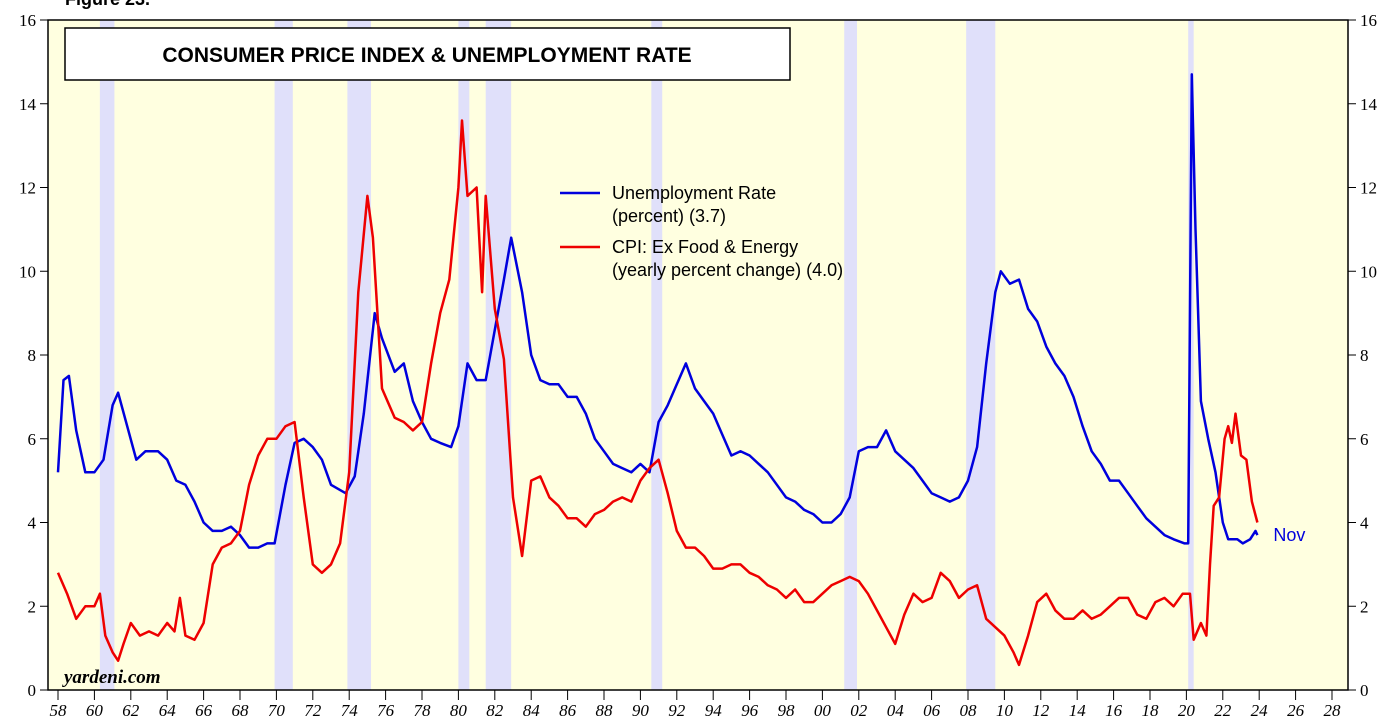  What do you see at coordinates (727, 270) in the screenshot?
I see `legend-note: (yearly percent change) (4.0)` at bounding box center [727, 270].